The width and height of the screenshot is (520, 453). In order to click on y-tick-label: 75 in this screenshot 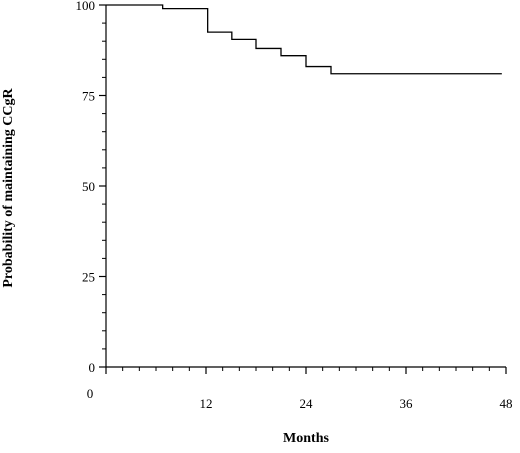, I will do `click(88, 96)`.